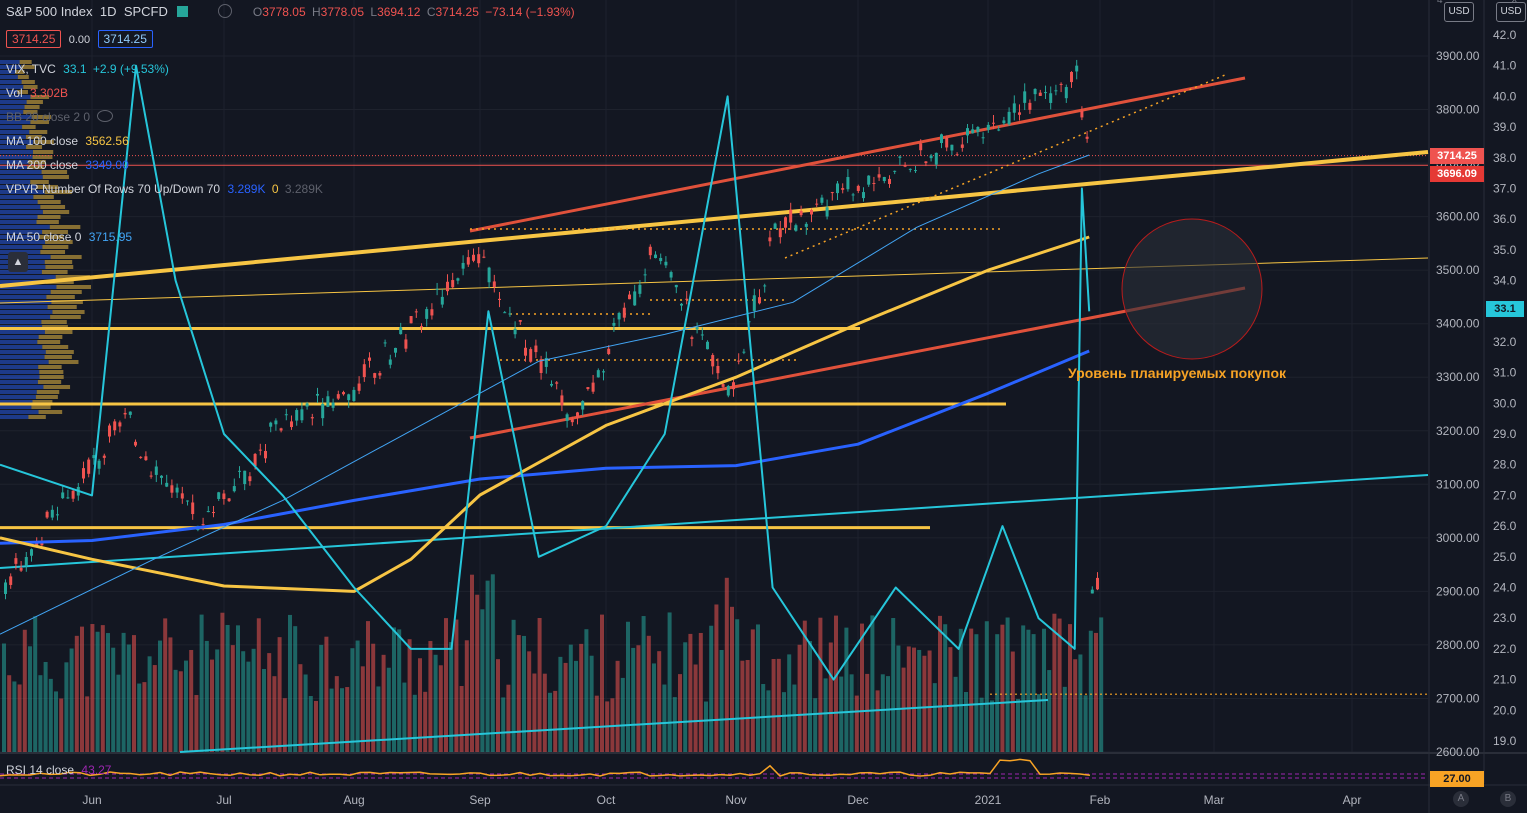 Image resolution: width=1527 pixels, height=813 pixels. What do you see at coordinates (18, 262) in the screenshot?
I see `collapse-legend-button: ▲` at bounding box center [18, 262].